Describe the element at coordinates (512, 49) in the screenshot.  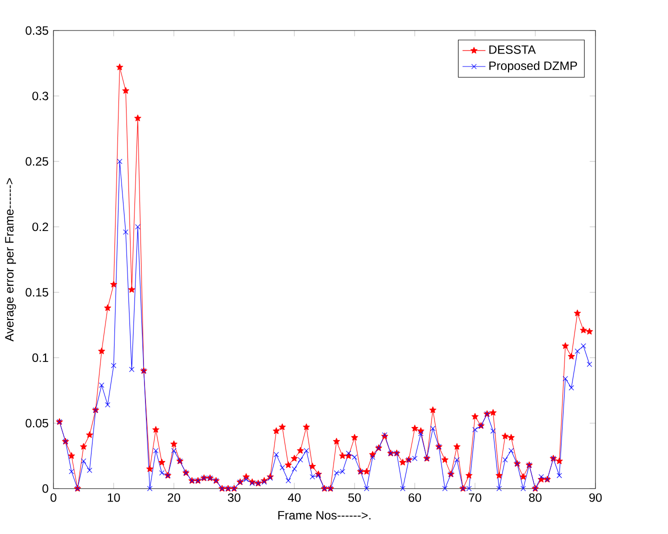
I see `legend-label: DESSTA` at that location.